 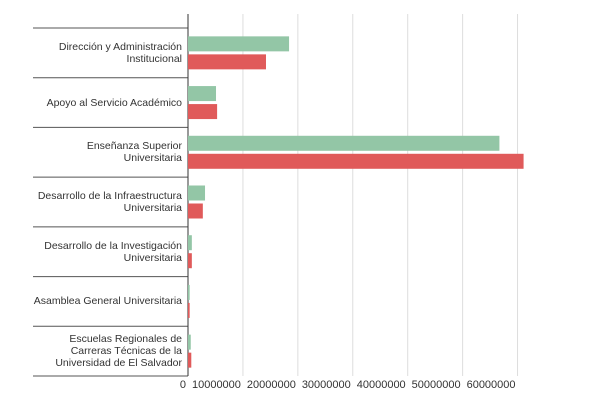 I want to click on category-label: Apoyo al Servicio Académico, so click(x=114, y=102).